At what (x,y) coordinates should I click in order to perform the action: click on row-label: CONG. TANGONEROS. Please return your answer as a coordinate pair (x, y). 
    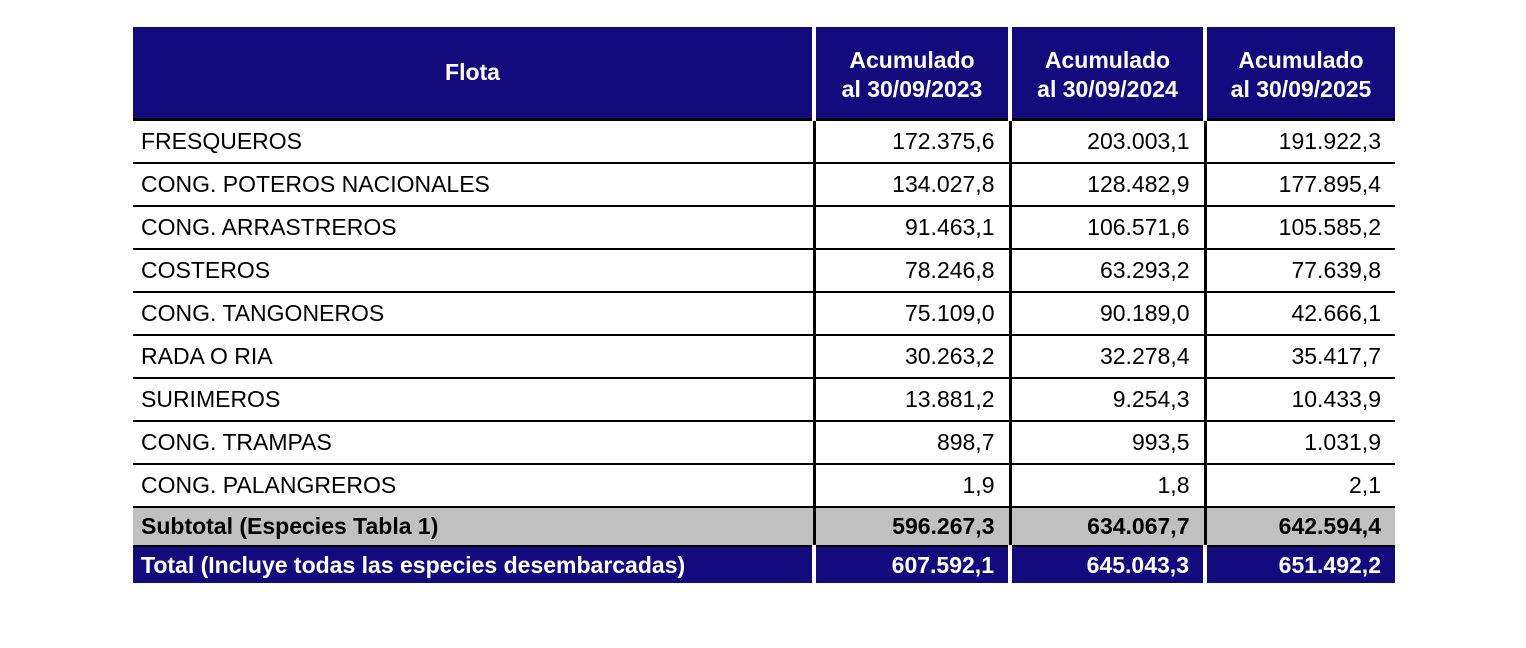
    Looking at the image, I should click on (473, 314).